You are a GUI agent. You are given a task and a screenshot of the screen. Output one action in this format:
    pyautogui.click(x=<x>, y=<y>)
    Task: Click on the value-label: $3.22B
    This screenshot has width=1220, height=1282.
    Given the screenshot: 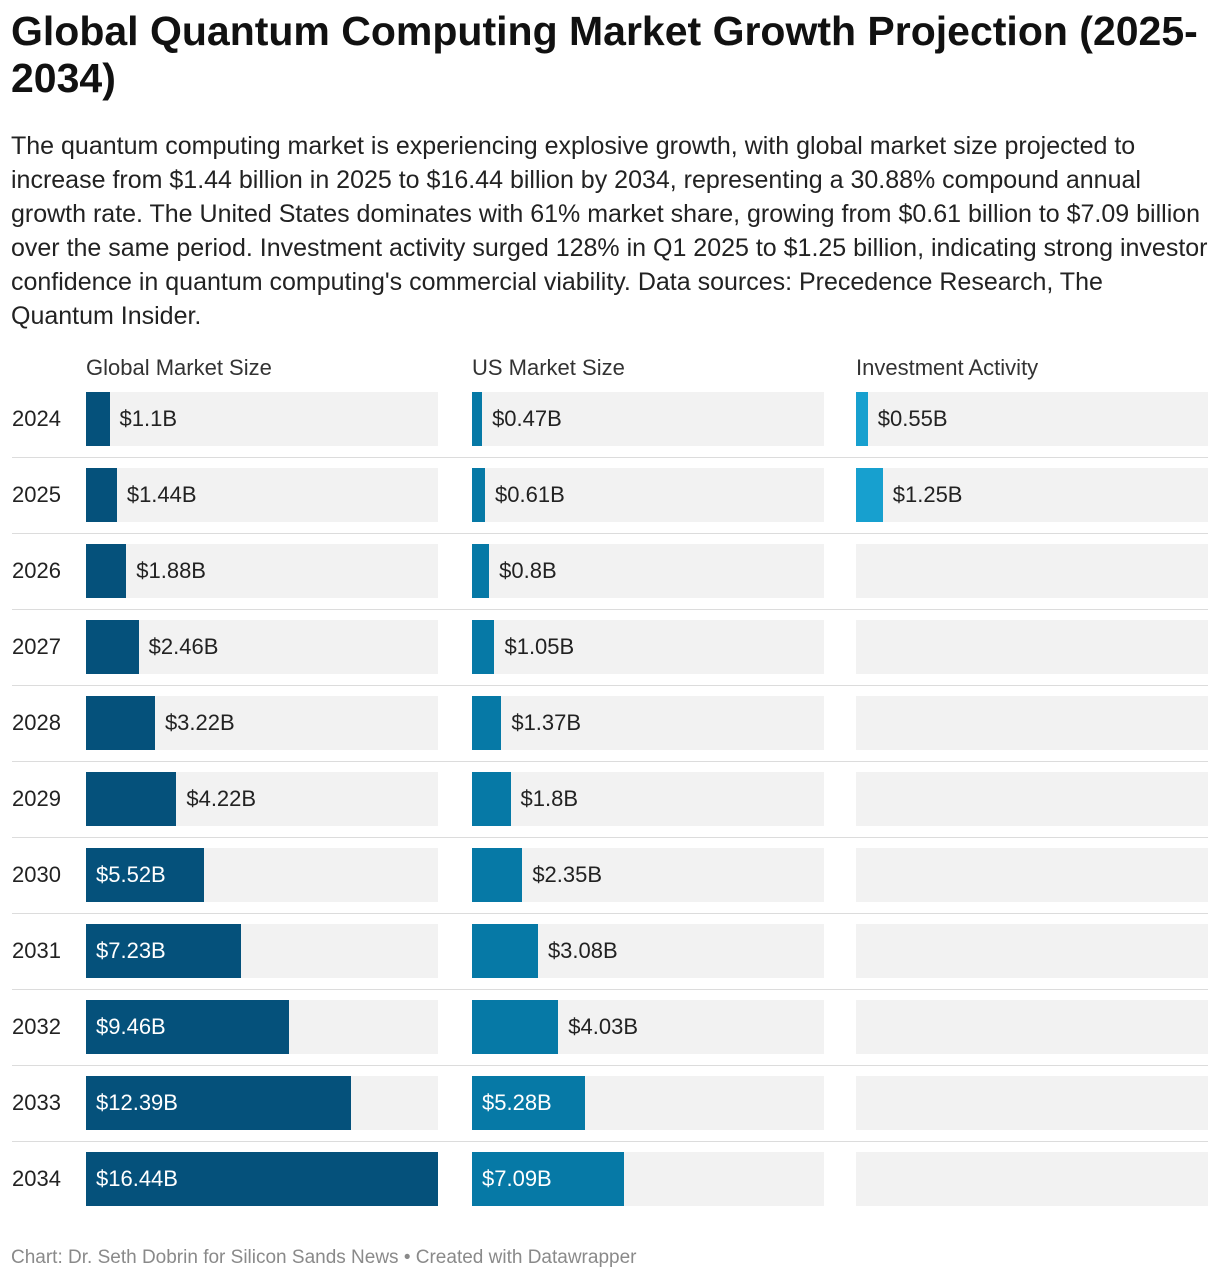 What is the action you would take?
    pyautogui.click(x=199, y=722)
    